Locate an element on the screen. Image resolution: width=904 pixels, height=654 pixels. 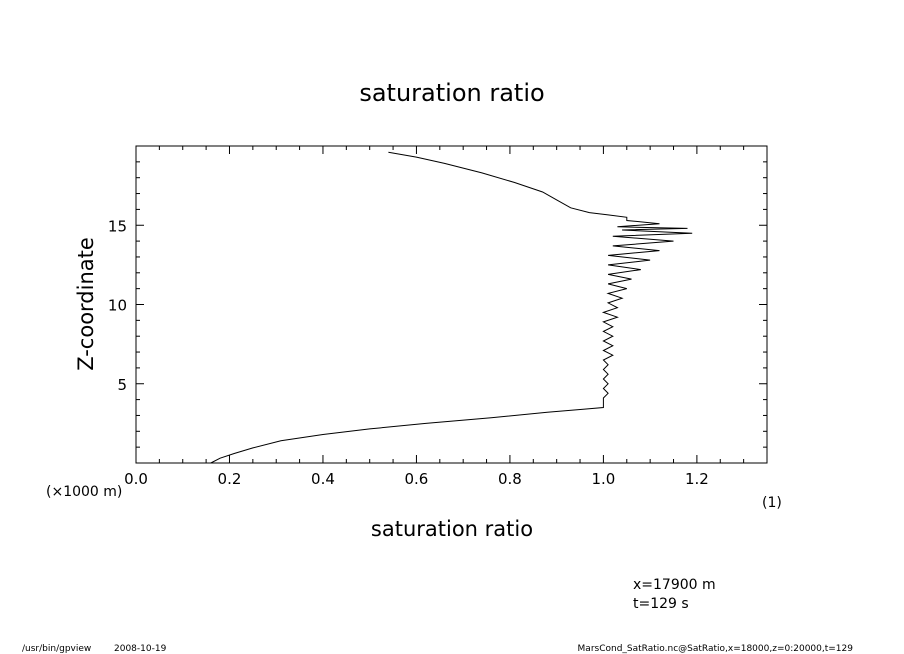
x-tick-labels: 0.0 0.2 0.4 0.6 0.8 1.0 1.2 is located at coordinates (416, 479).